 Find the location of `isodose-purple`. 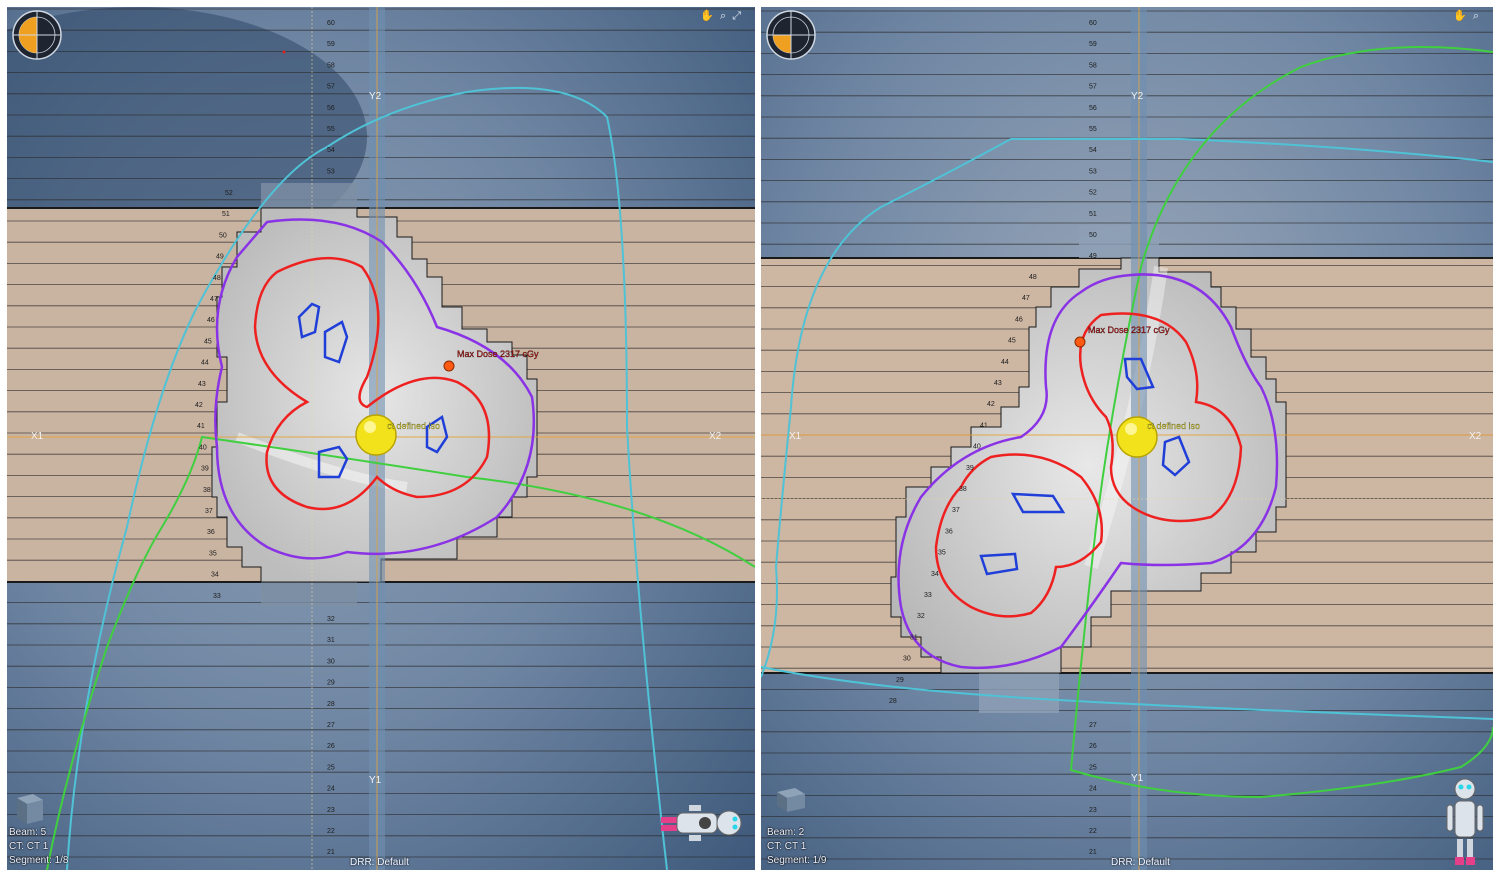

isodose-purple is located at coordinates (375, 389).